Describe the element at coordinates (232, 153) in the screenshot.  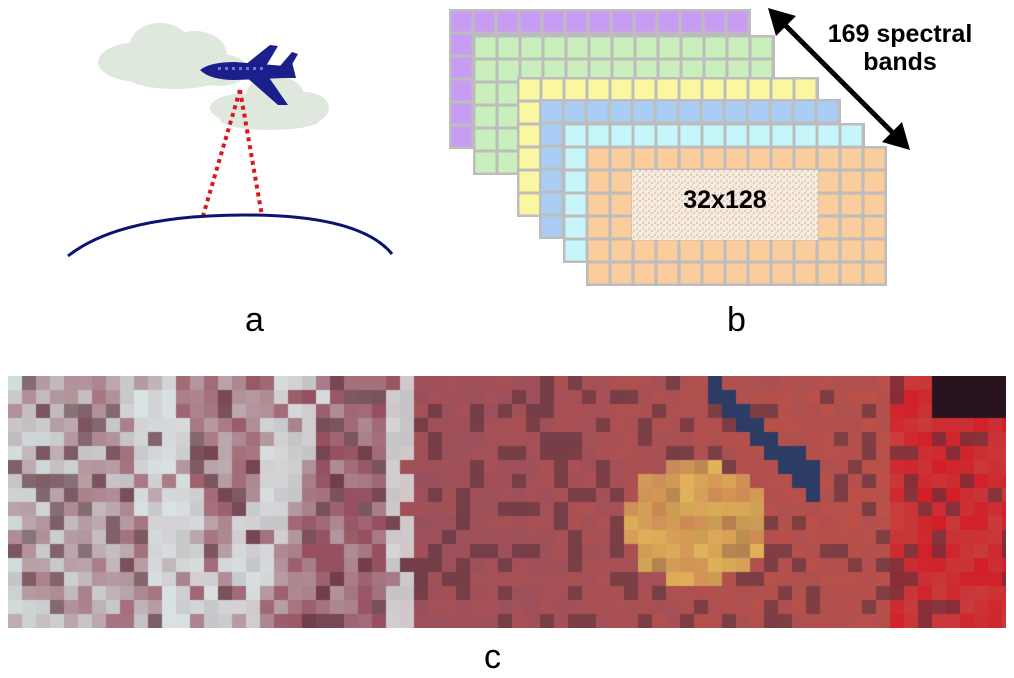
I see `scan-lines` at that location.